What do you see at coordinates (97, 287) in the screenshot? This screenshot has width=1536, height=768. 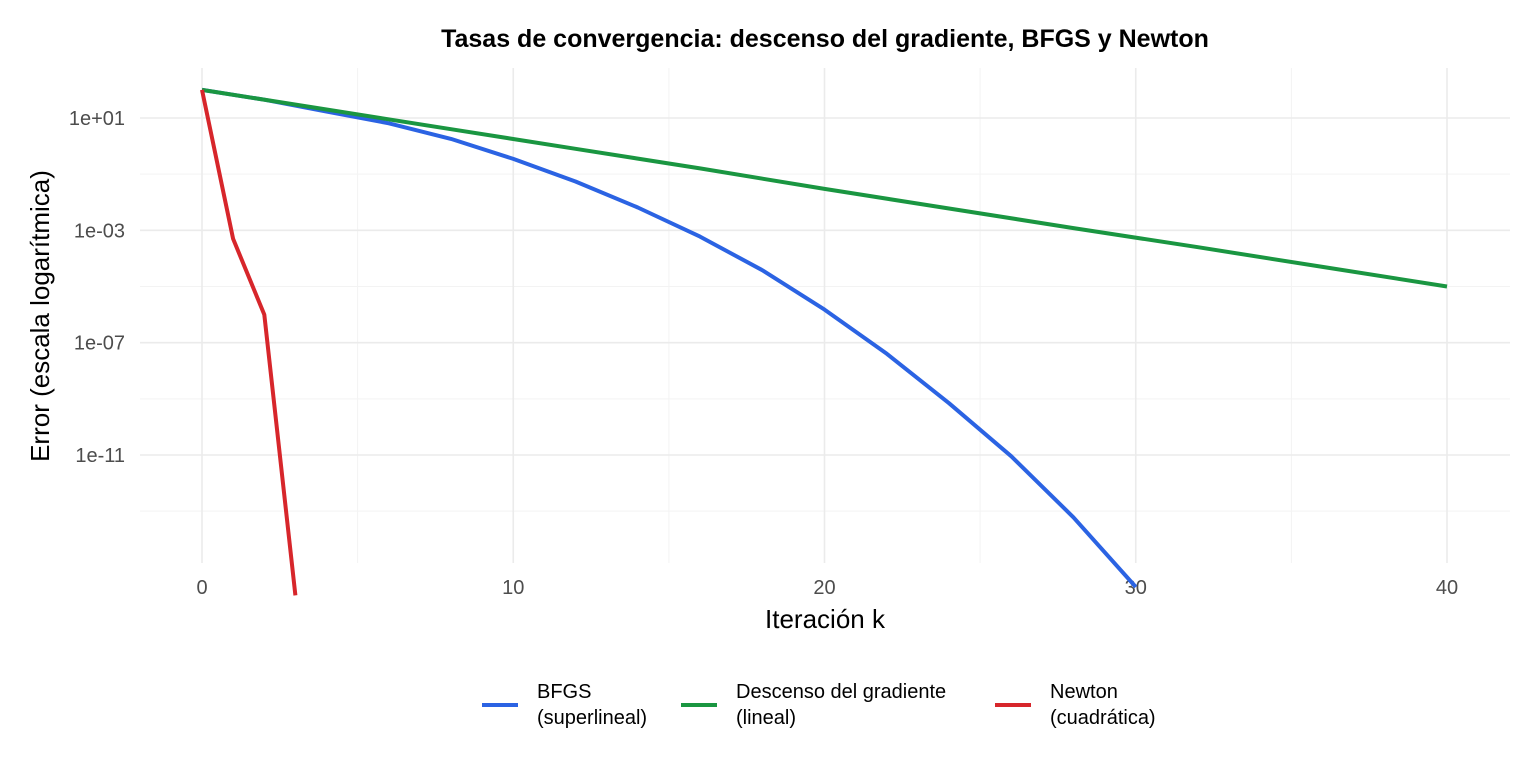 I see `y-axis-ticks: 1e+01 1e-03 1e-07 1e-11` at bounding box center [97, 287].